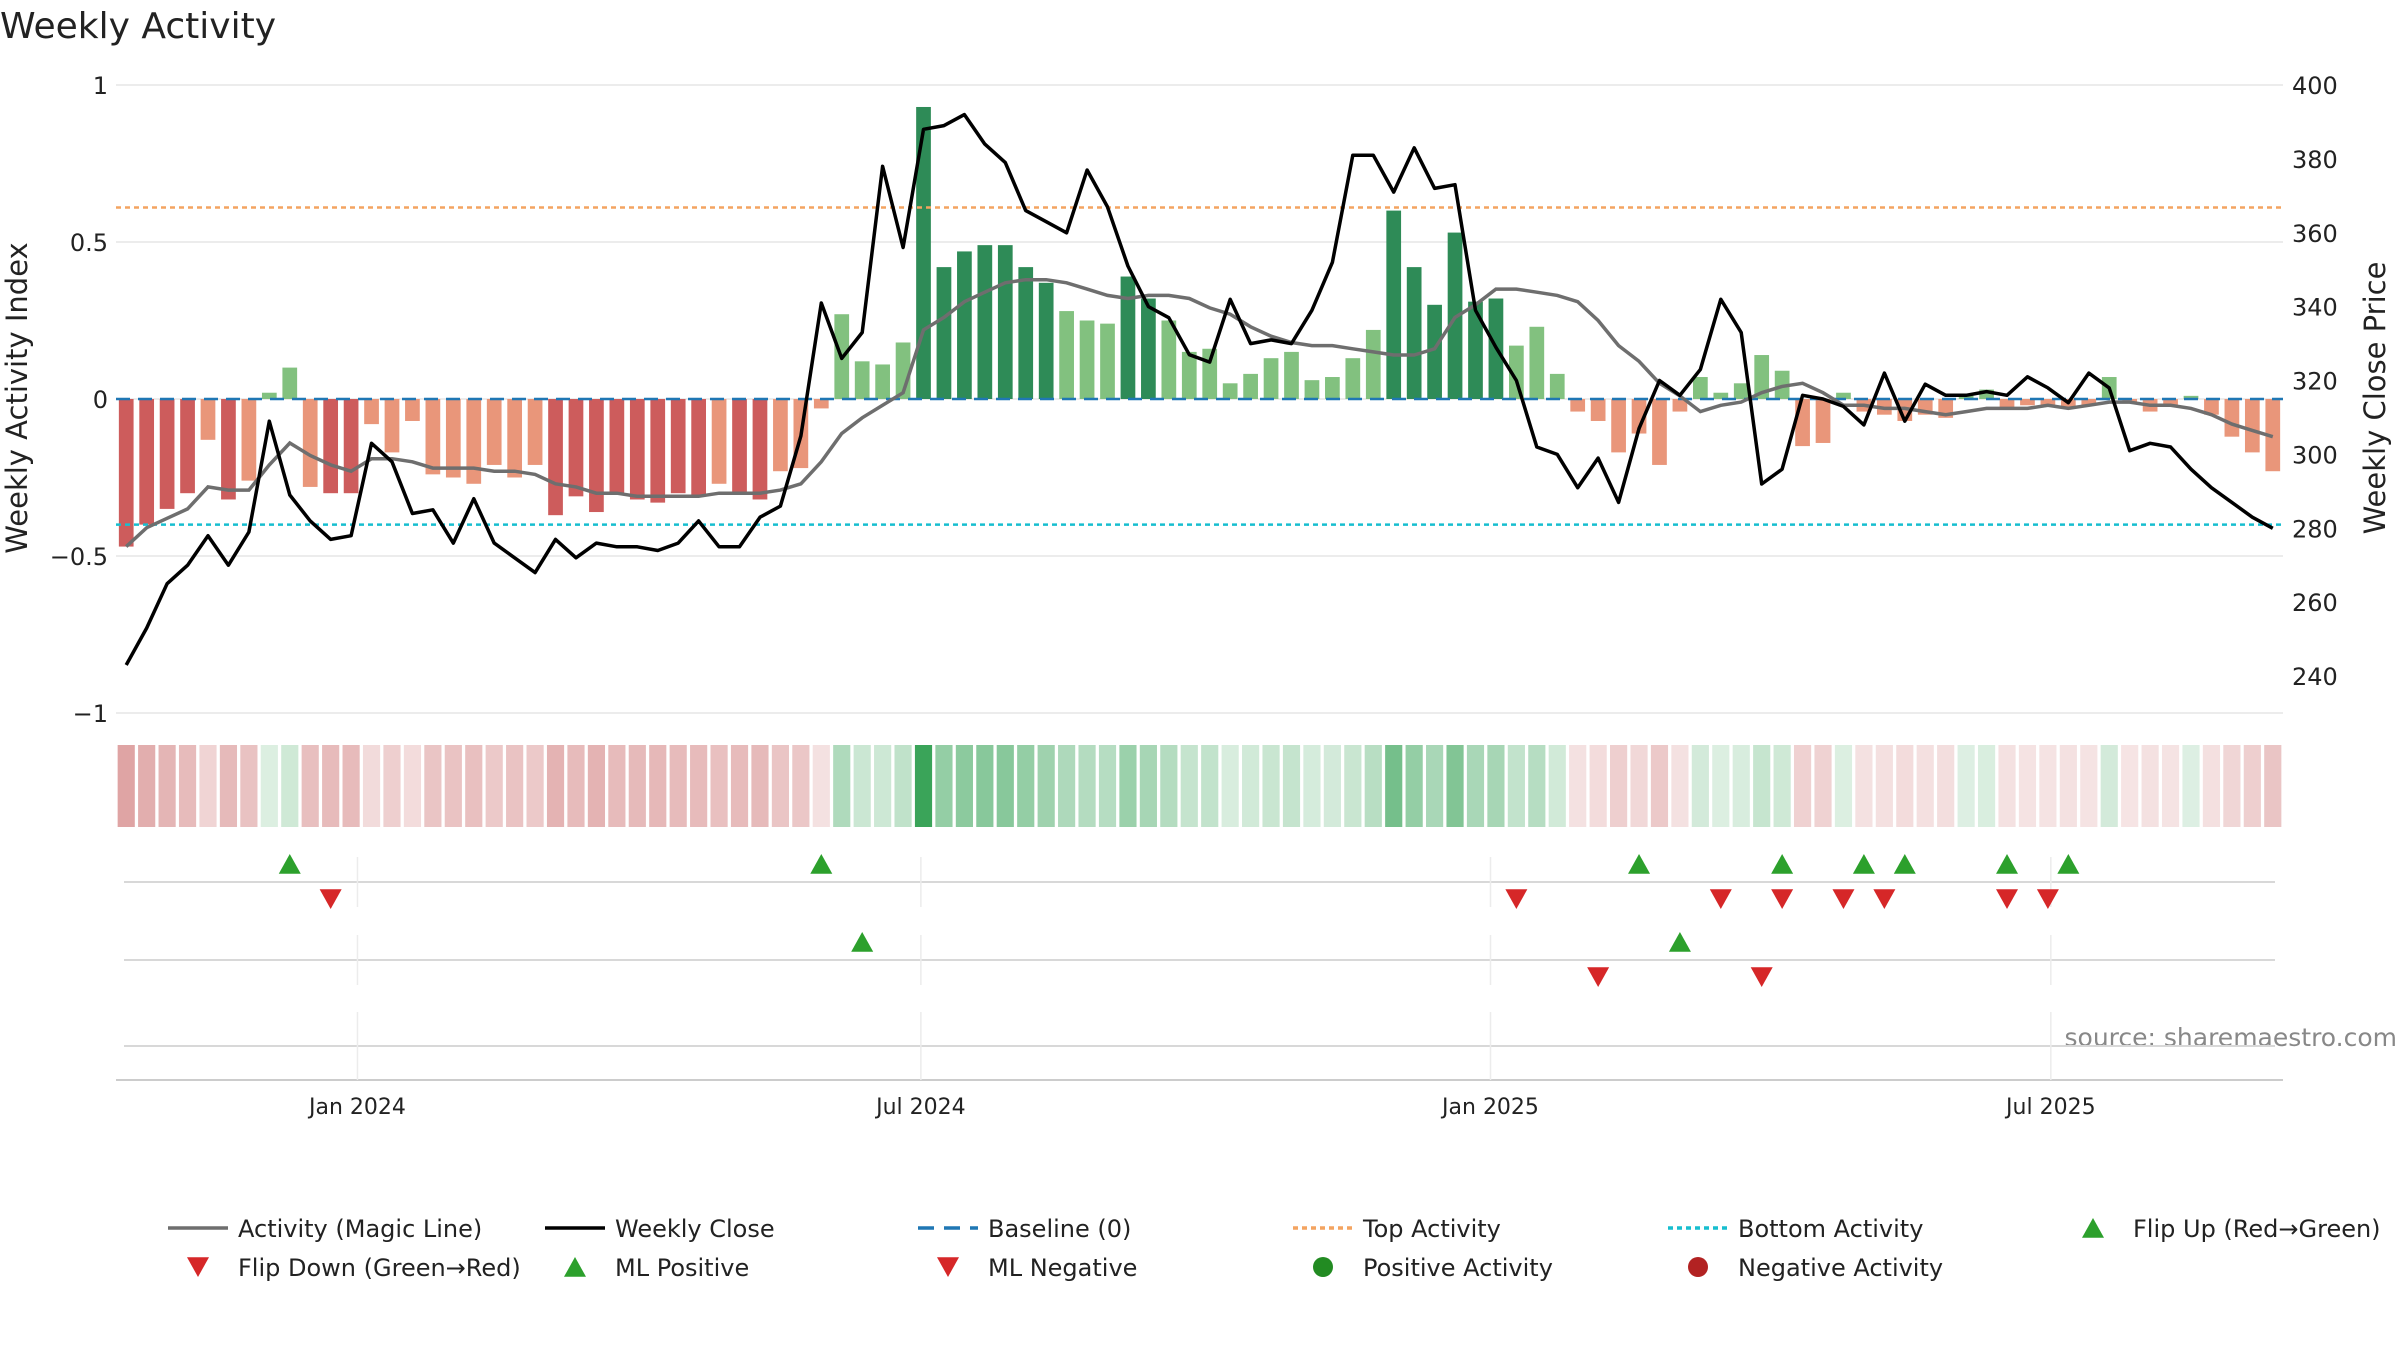 The image size is (2400, 1354). I want to click on right-tick-label: 300, so click(2315, 455).